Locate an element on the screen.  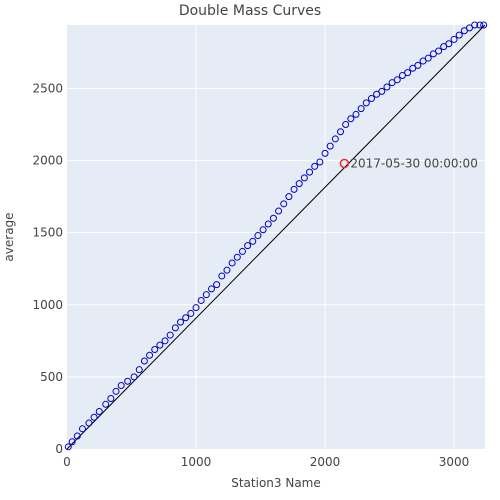
x-tick-label: 2000 is located at coordinates (325, 462).